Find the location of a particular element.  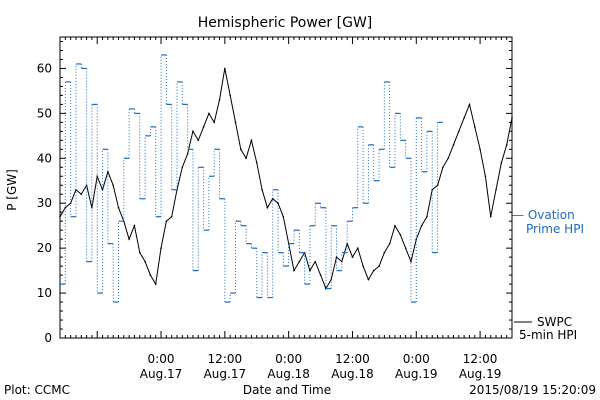

y-tick-label: 20 is located at coordinates (44, 248).